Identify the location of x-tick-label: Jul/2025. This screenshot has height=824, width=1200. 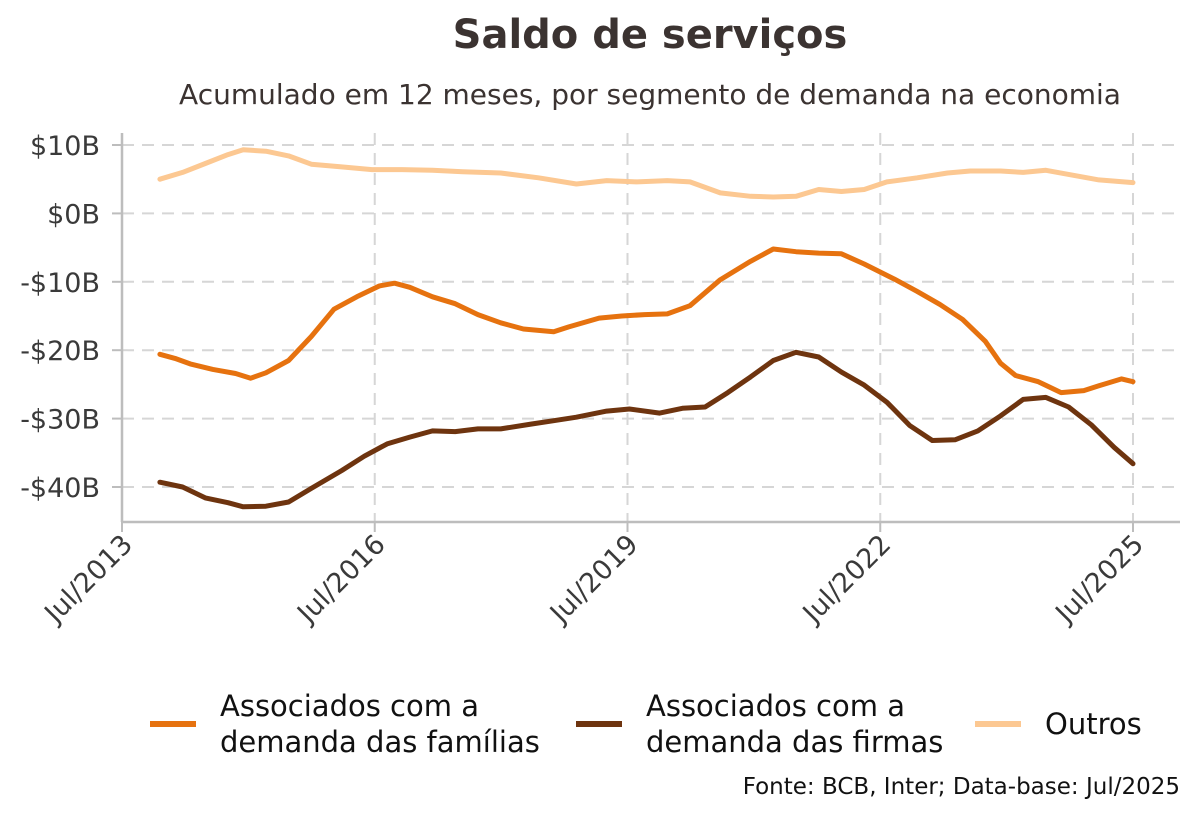
(1099, 579).